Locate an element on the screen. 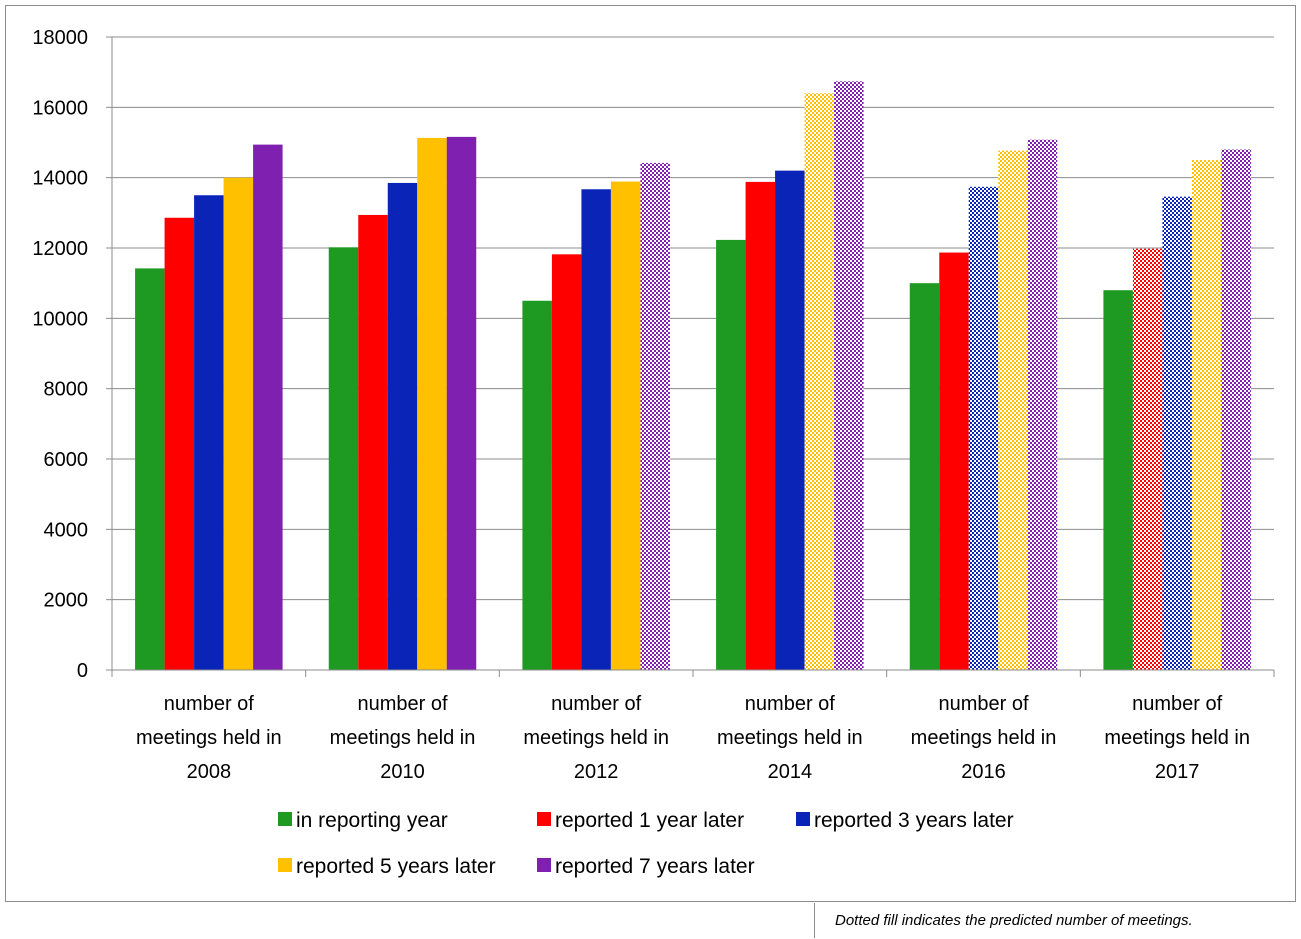 The height and width of the screenshot is (939, 1301). y-tick-label: 10000 is located at coordinates (60, 319).